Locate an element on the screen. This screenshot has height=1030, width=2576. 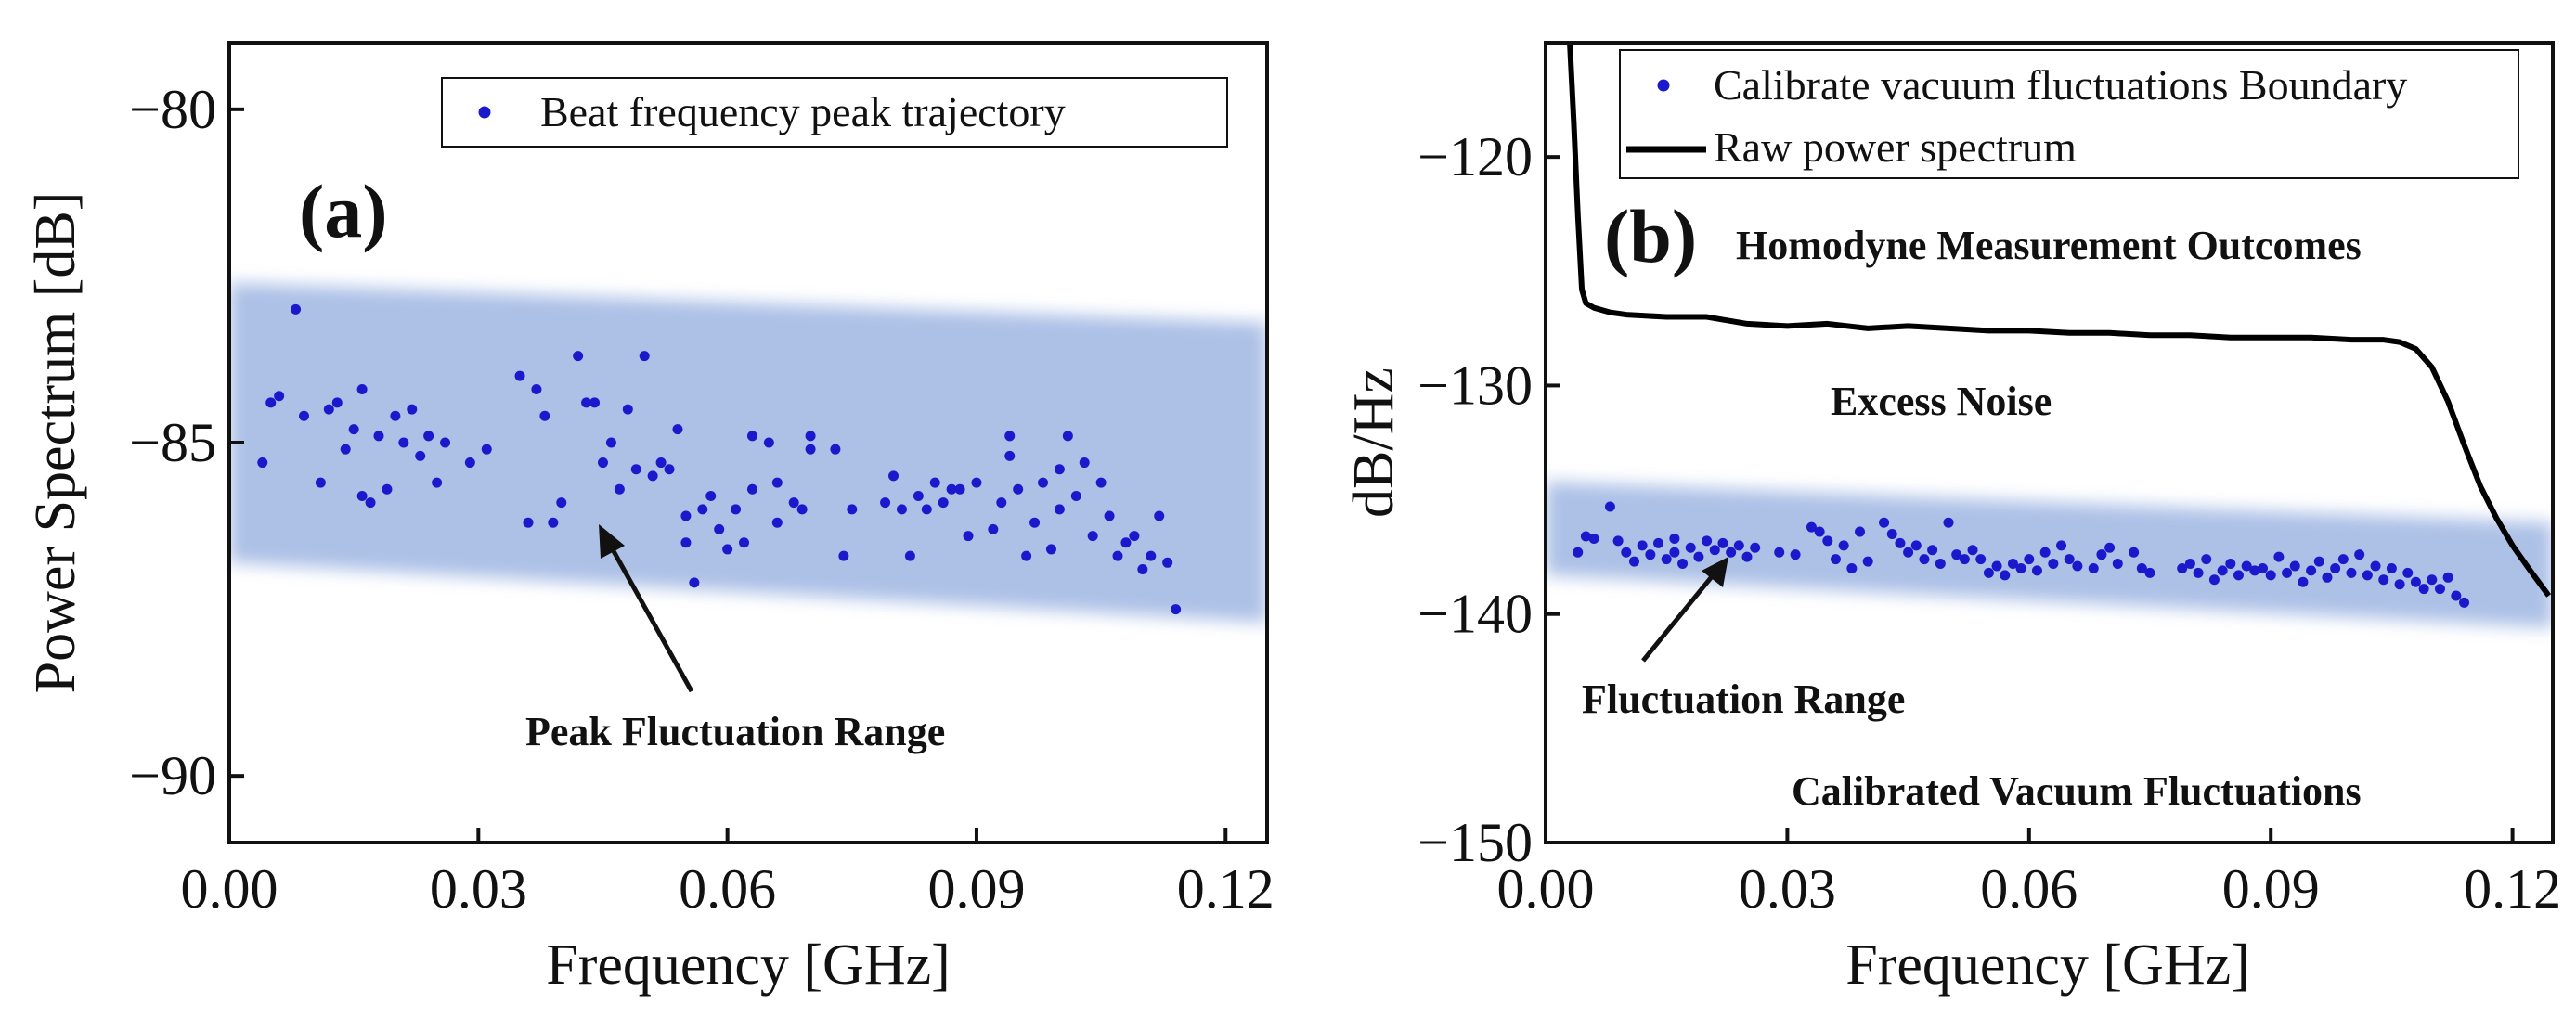
annotation-arrow-b is located at coordinates (1684, 610).